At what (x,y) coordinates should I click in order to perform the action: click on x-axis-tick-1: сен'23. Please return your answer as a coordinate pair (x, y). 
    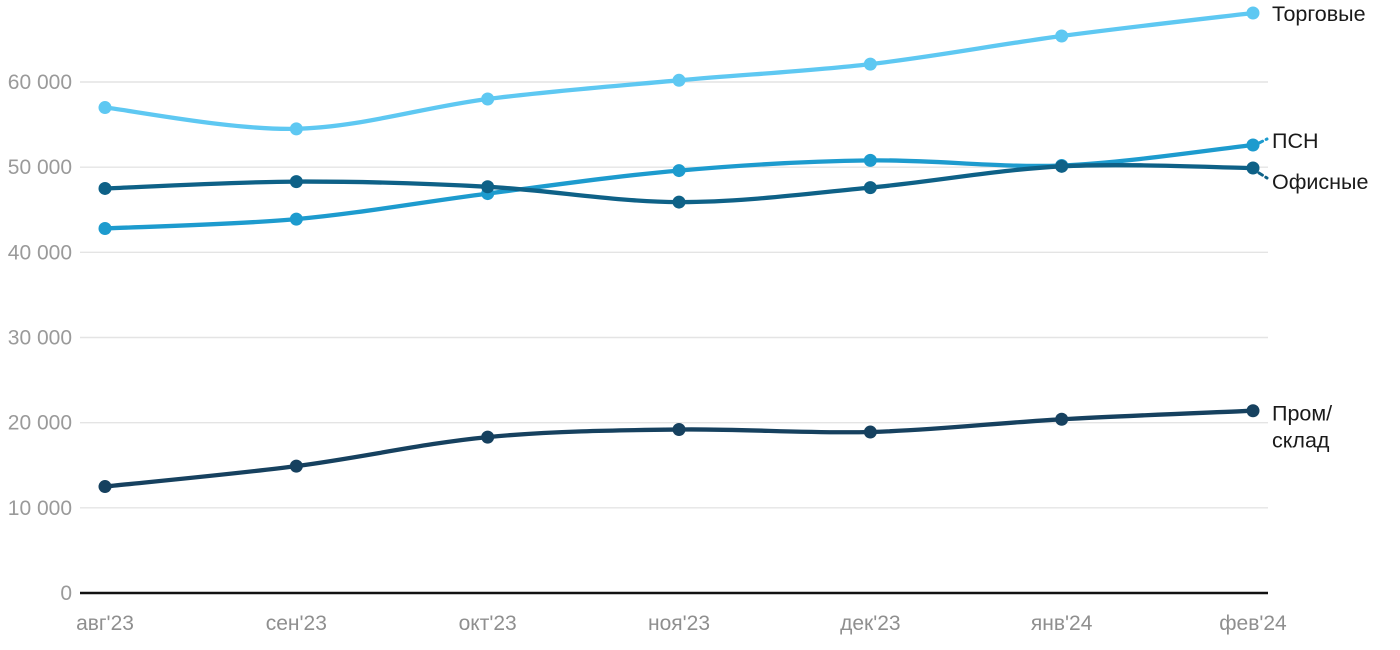
    Looking at the image, I should click on (296, 623).